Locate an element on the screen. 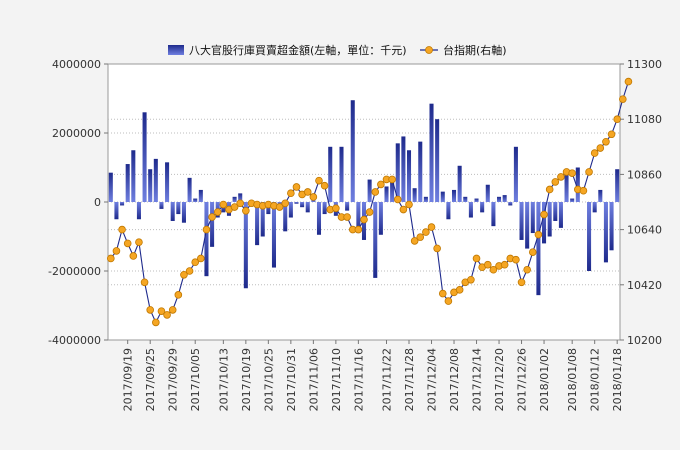 The height and width of the screenshot is (450, 680). x-tick-label: 2017/10/13 is located at coordinates (223, 379).